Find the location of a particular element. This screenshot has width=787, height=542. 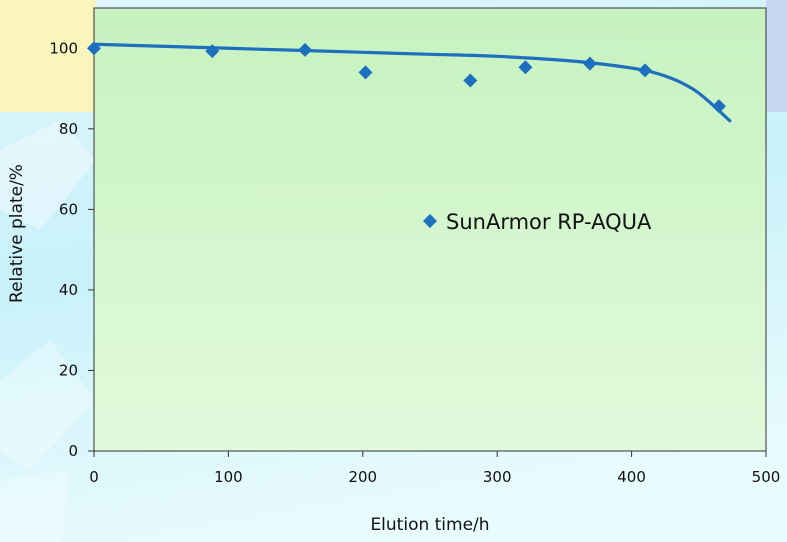

y-tick-label: 60 is located at coordinates (68, 209).